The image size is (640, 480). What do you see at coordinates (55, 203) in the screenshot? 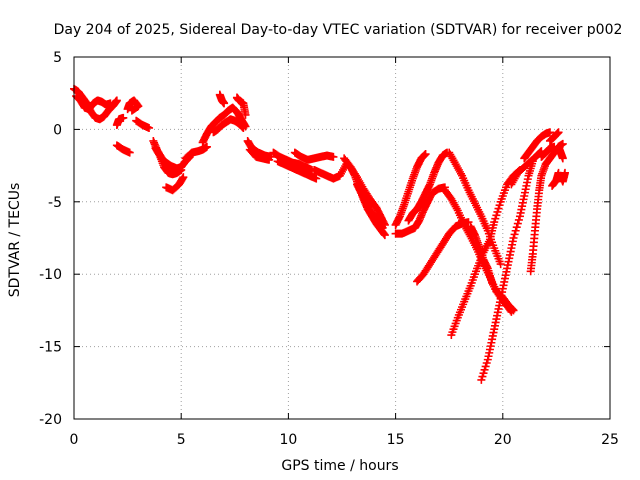
I see `y-tick-label: -5` at bounding box center [55, 203].